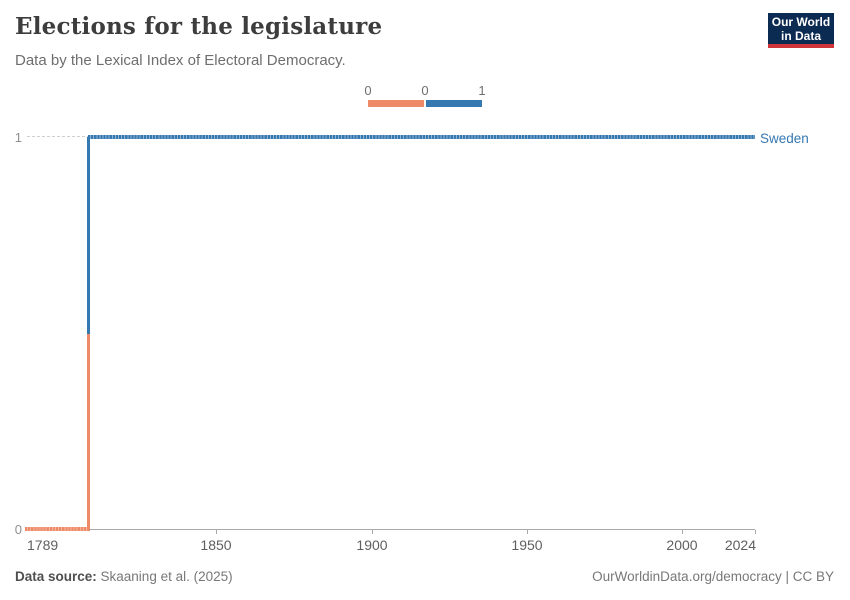  Describe the element at coordinates (740, 545) in the screenshot. I see `x-axis-label-2024: 2024` at that location.